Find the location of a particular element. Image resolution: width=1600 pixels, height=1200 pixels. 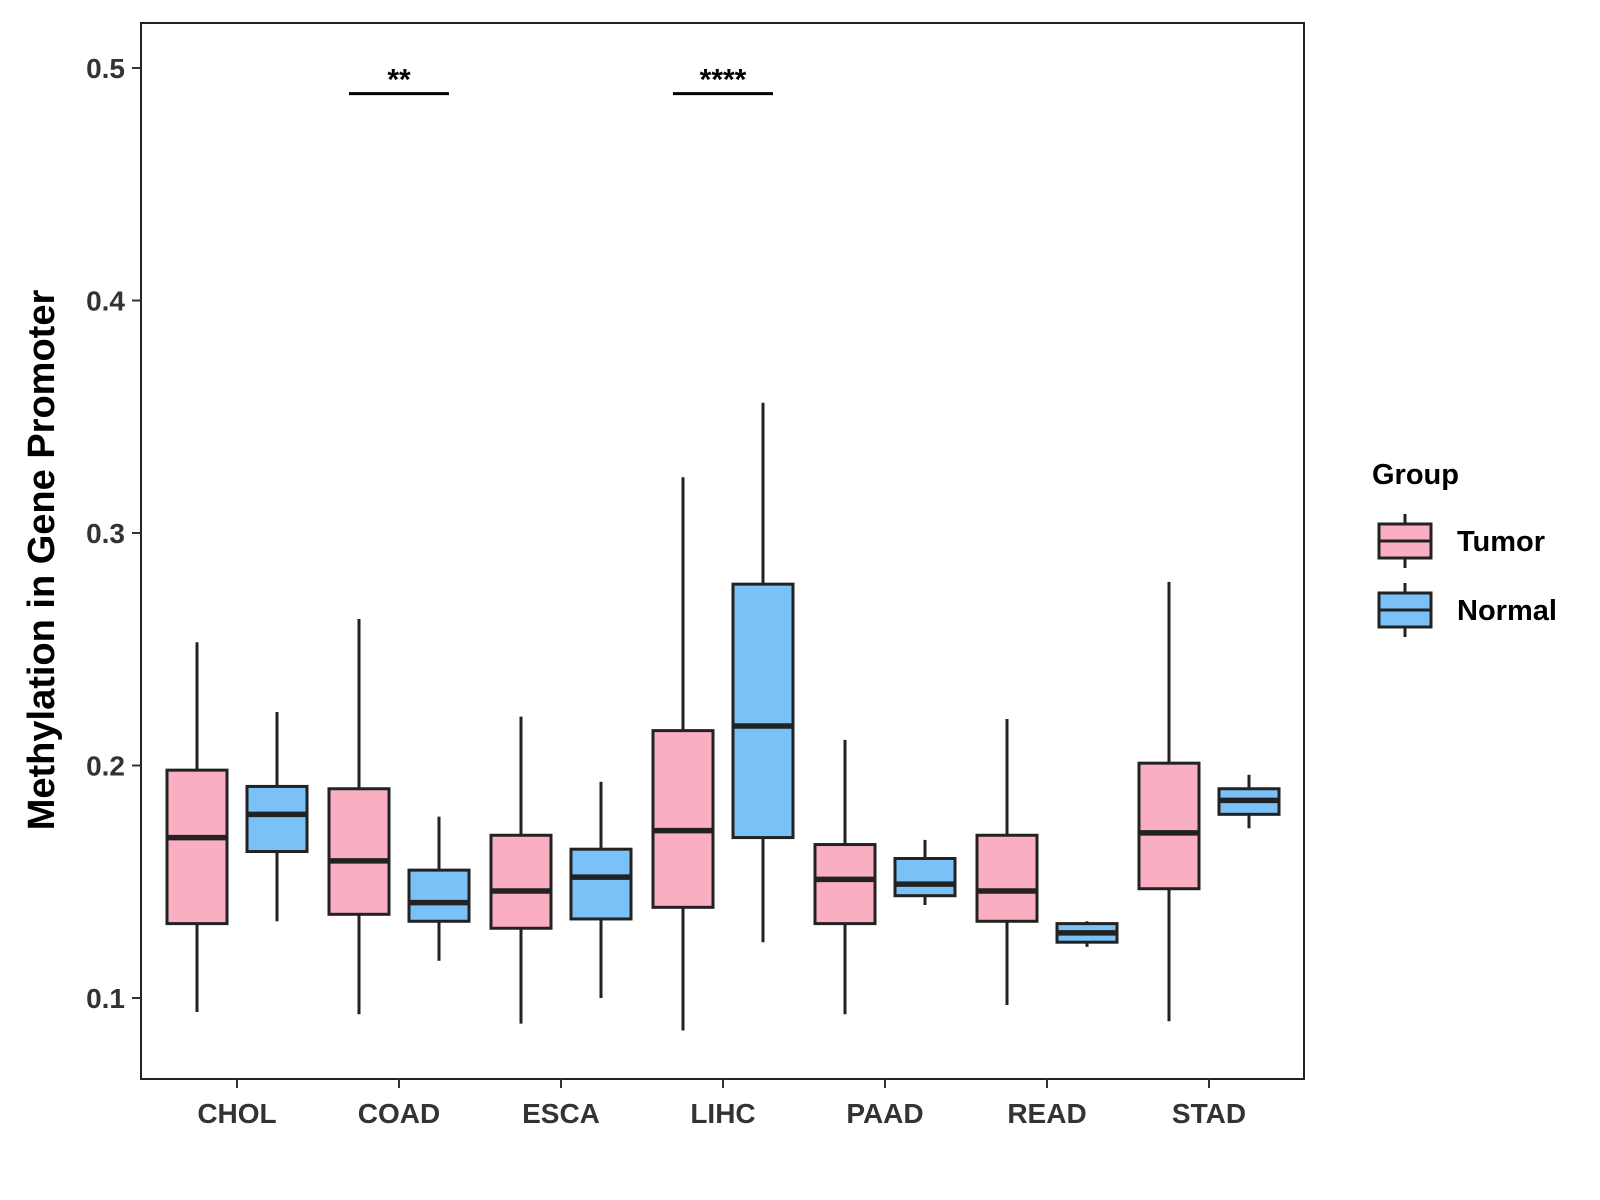

x-axis: CHOL COAD ESCA LIHC PAAD READ STAD is located at coordinates (721, 1104).